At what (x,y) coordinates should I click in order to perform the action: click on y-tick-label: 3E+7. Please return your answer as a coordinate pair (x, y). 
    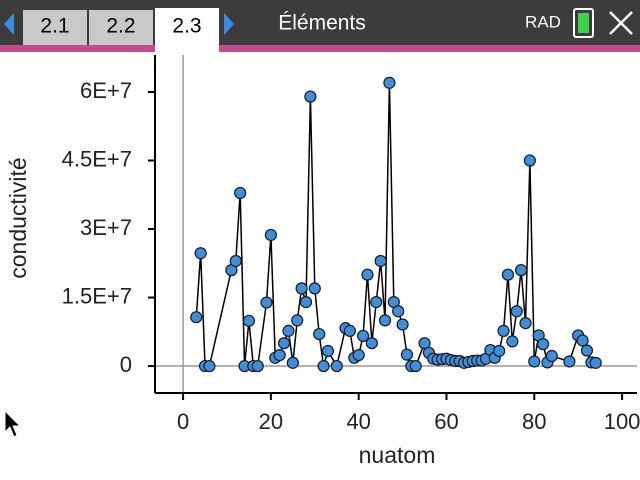
    Looking at the image, I should click on (106, 227).